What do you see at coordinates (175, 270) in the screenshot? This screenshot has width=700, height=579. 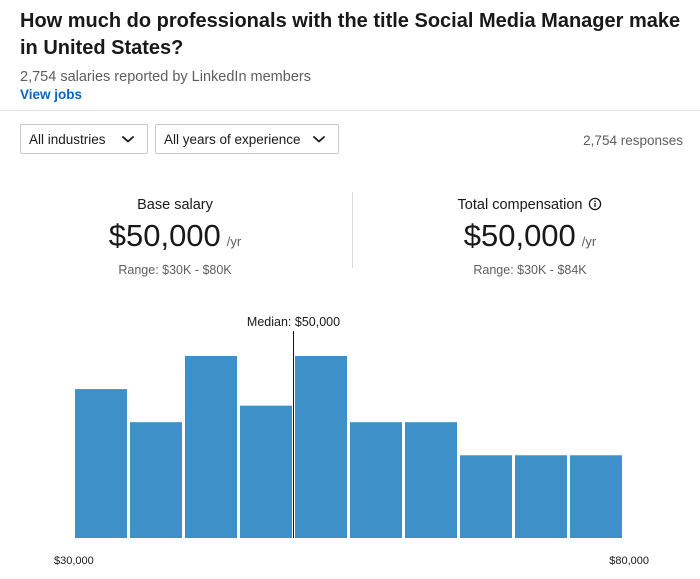 I see `base-salary-range: Range: $30K - $80K` at bounding box center [175, 270].